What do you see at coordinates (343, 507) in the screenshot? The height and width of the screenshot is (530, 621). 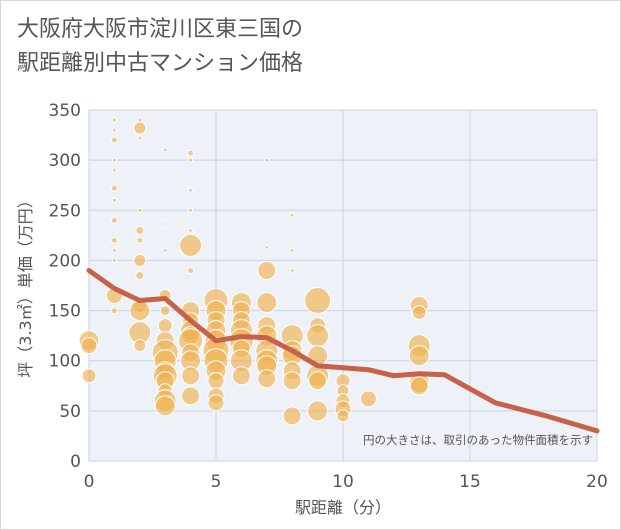 I see `x-axis-label: 駅距離（分）` at bounding box center [343, 507].